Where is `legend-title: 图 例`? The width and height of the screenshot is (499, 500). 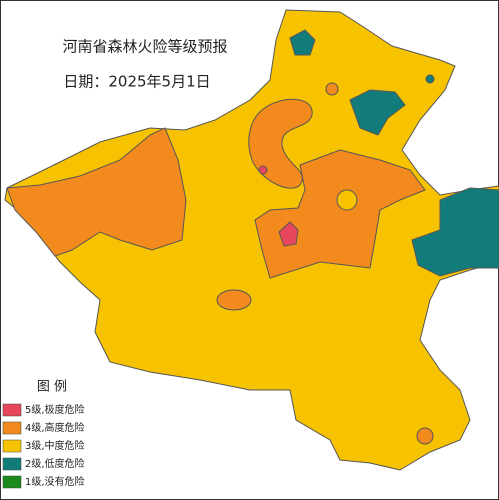 legend-title: 图 例 is located at coordinates (52, 387).